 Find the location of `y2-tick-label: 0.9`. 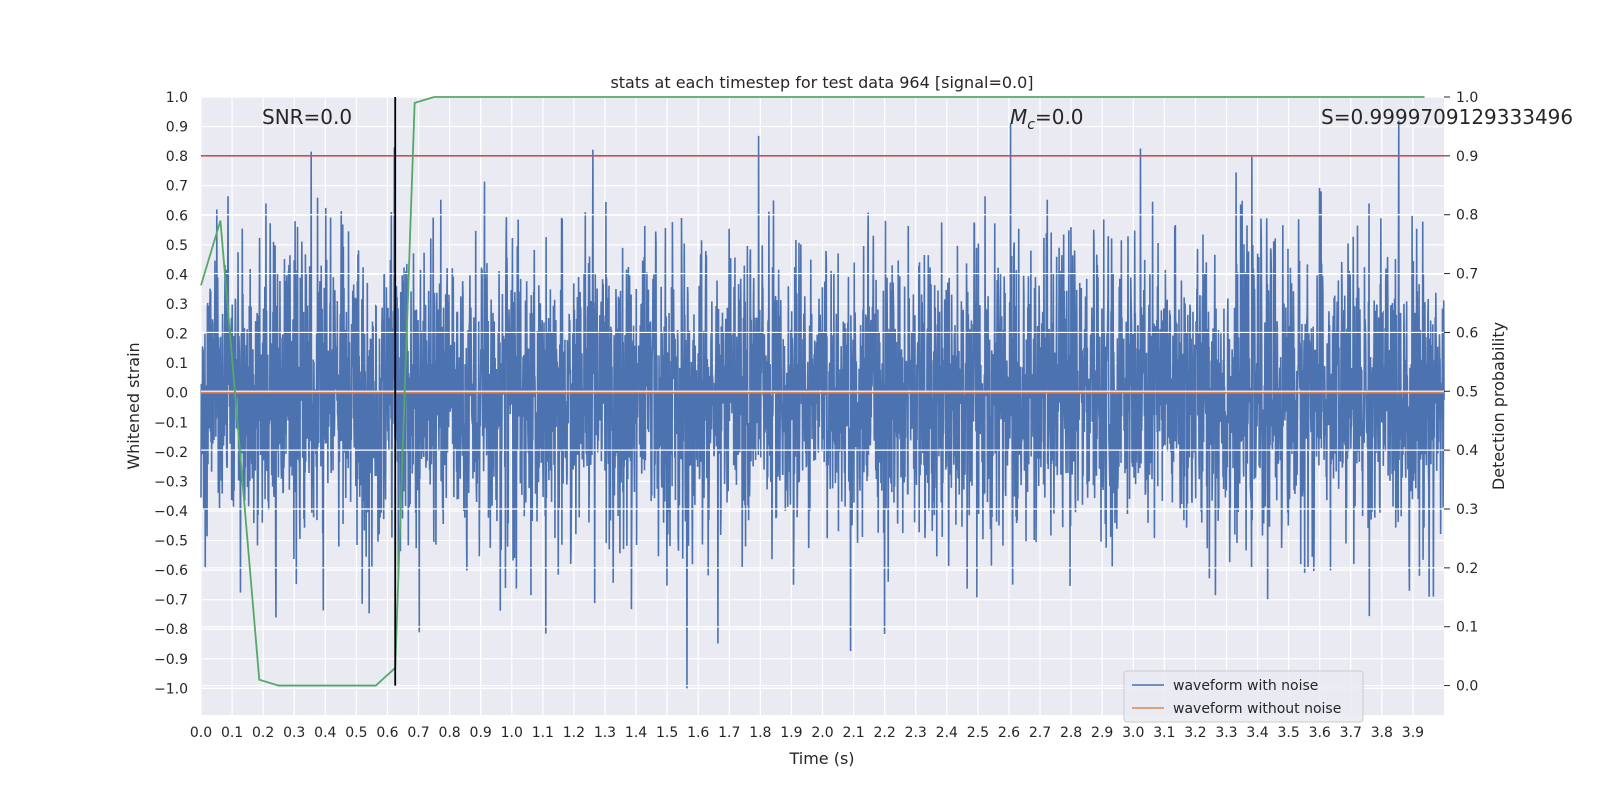

y2-tick-label: 0.9 is located at coordinates (1467, 157).